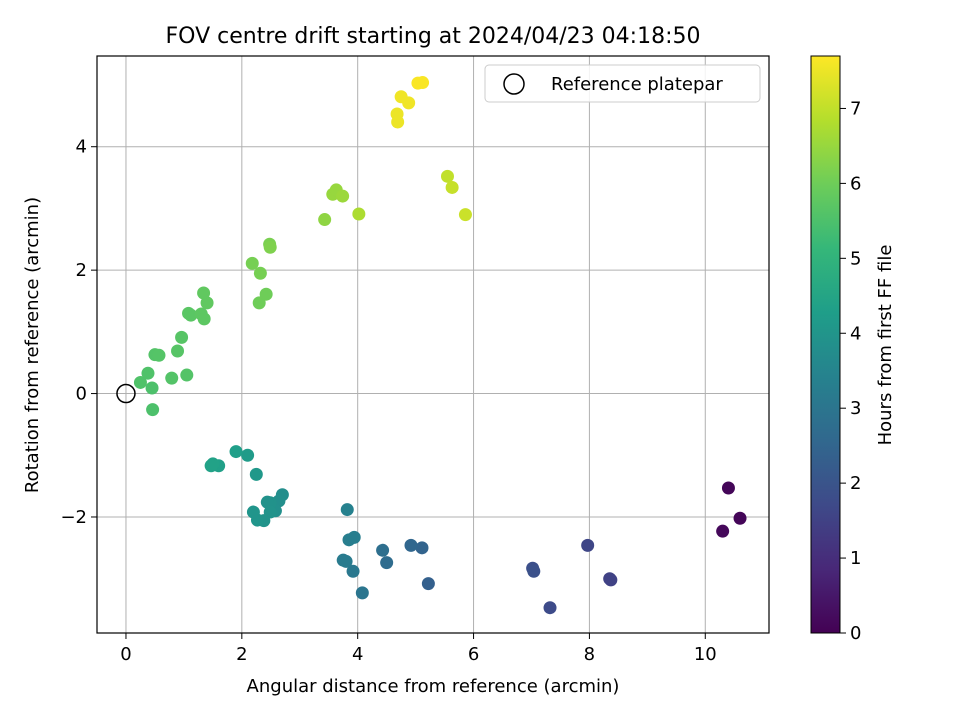 The width and height of the screenshot is (960, 720). What do you see at coordinates (855, 258) in the screenshot?
I see `colorbar-tick-label: 5` at bounding box center [855, 258].